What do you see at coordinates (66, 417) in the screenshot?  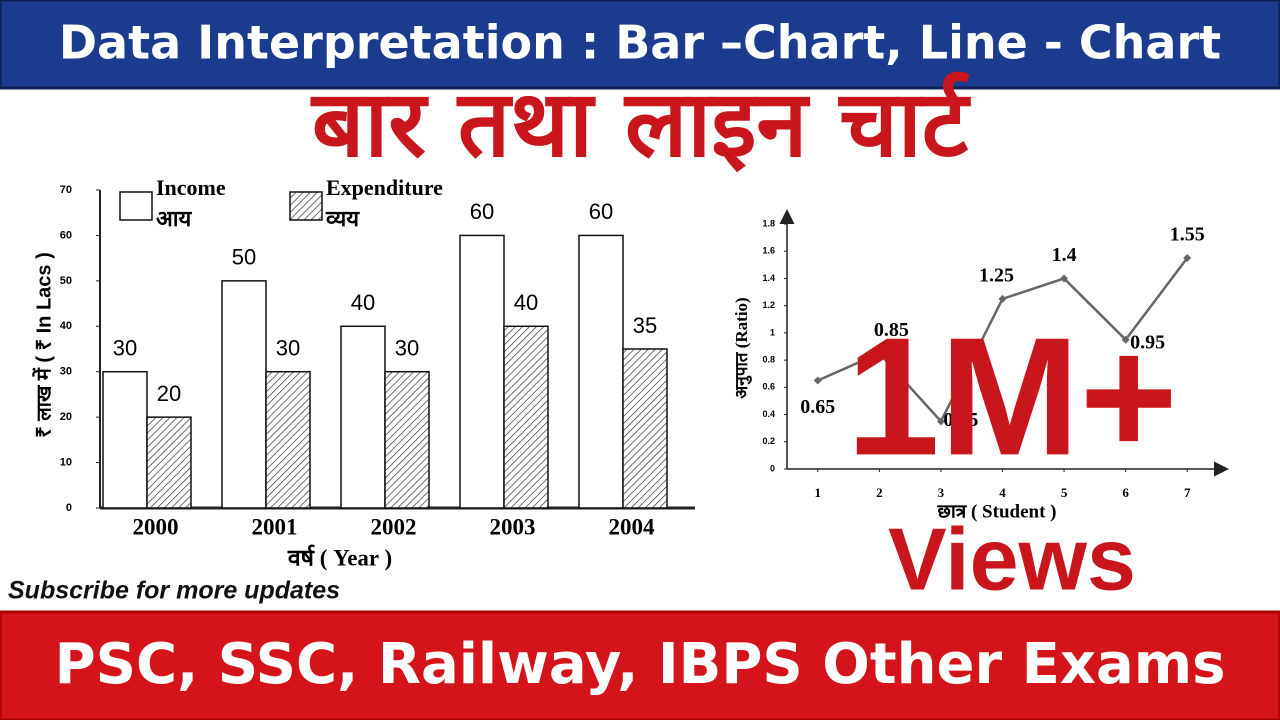 I see `y-tick-label: 20` at bounding box center [66, 417].